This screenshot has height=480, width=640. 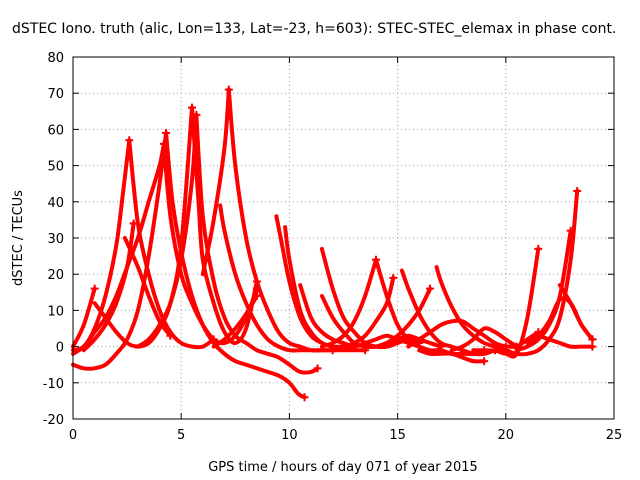 What do you see at coordinates (55, 239) in the screenshot?
I see `y-tick-label: 30` at bounding box center [55, 239].